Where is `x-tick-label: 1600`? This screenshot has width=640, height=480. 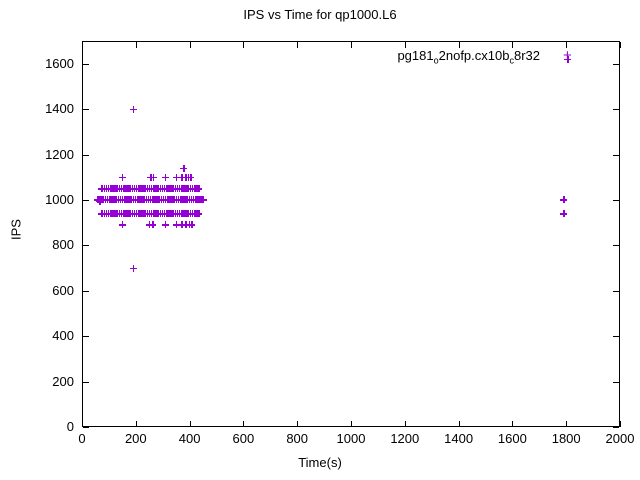
x-tick-label: 1600 is located at coordinates (512, 438).